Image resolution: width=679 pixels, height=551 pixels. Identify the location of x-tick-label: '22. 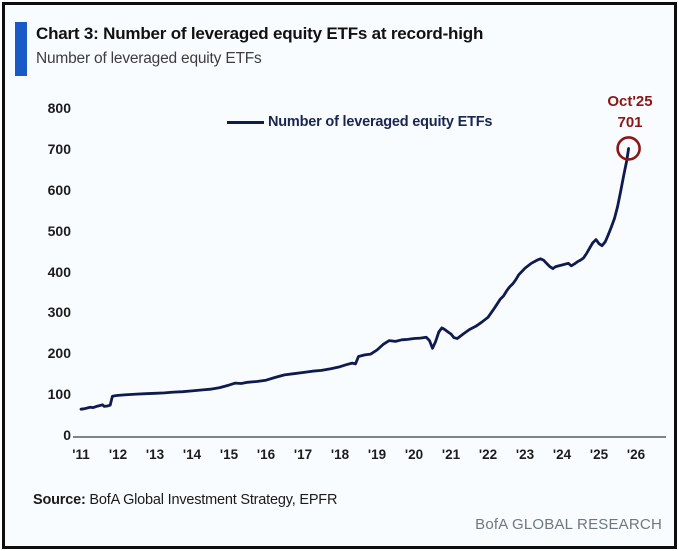
(488, 454).